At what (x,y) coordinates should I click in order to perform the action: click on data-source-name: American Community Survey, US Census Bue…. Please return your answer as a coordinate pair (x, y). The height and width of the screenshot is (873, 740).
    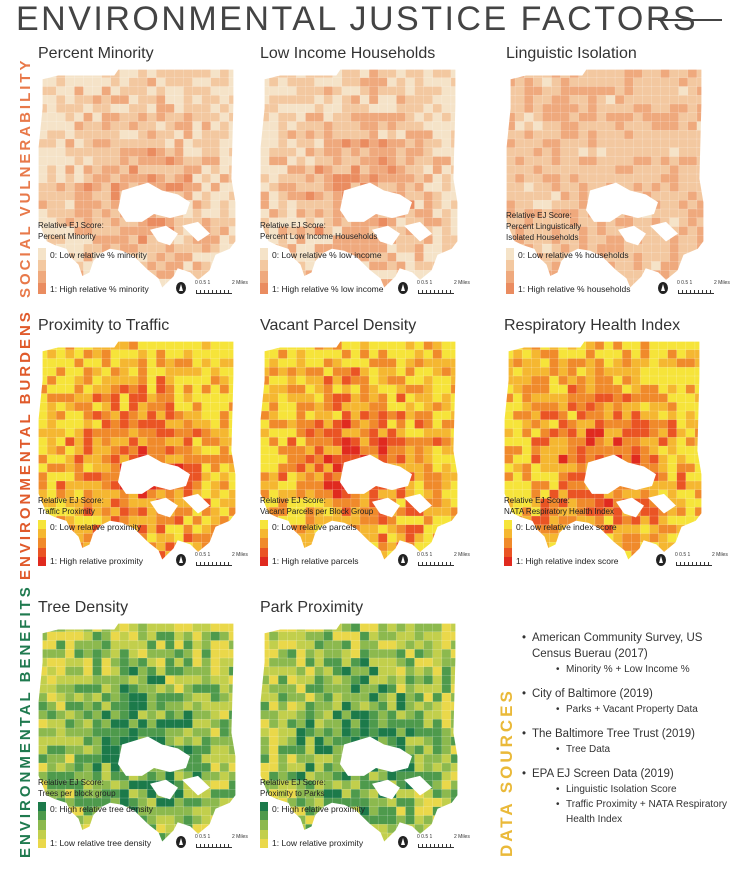
    Looking at the image, I should click on (617, 646).